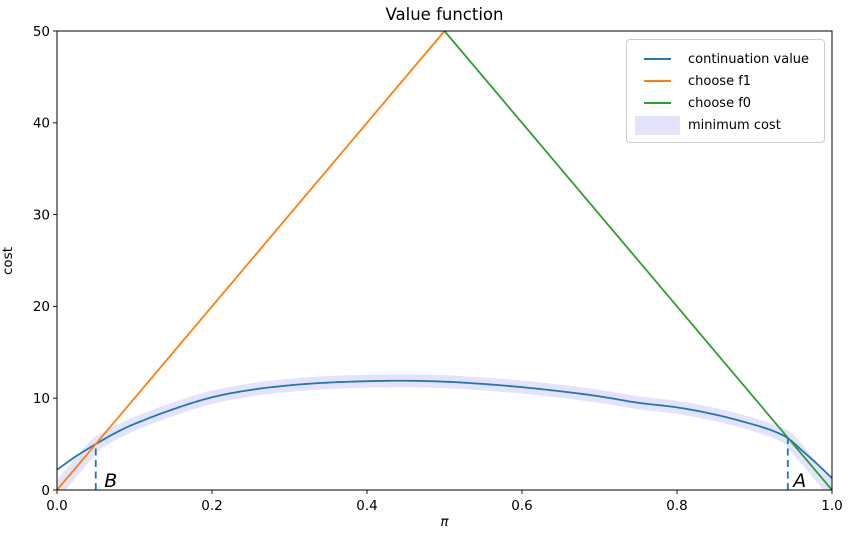 The height and width of the screenshot is (545, 853). I want to click on y-tick-label: 40, so click(41, 124).